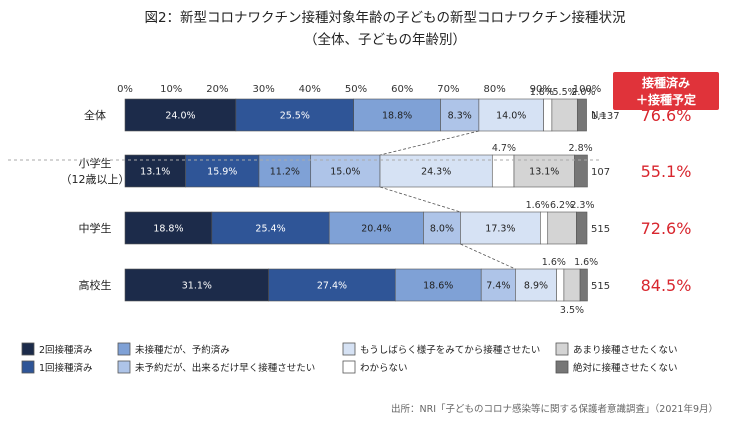  Describe the element at coordinates (359, 89) in the screenshot. I see `x-axis: 0% 10% 20% 30% 40% 50% 60% 70% 80% 90% 100%` at that location.